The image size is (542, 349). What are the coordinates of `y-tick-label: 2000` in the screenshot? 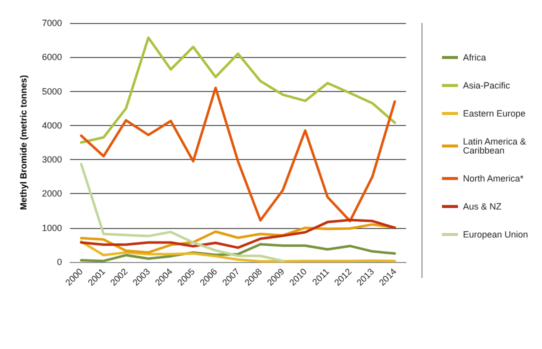 It's located at (52, 193).